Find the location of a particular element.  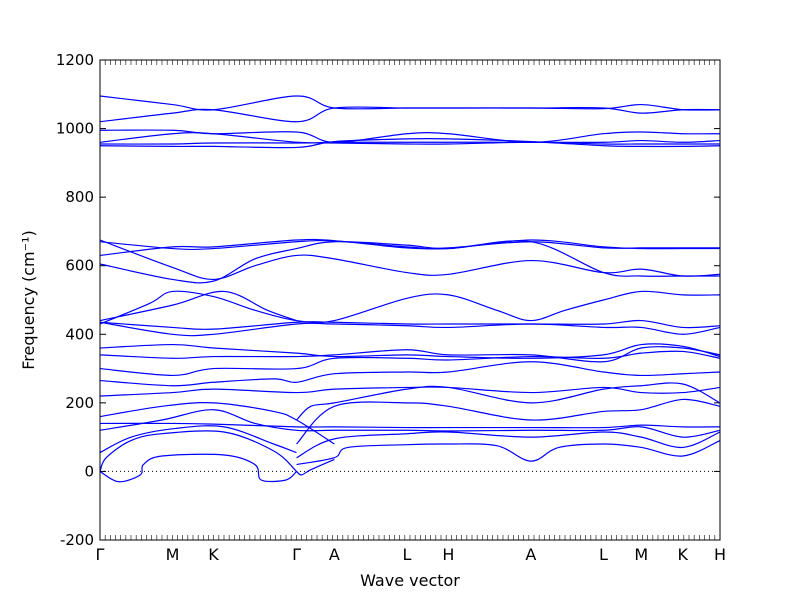

y-tick-label: 600 is located at coordinates (79, 266).